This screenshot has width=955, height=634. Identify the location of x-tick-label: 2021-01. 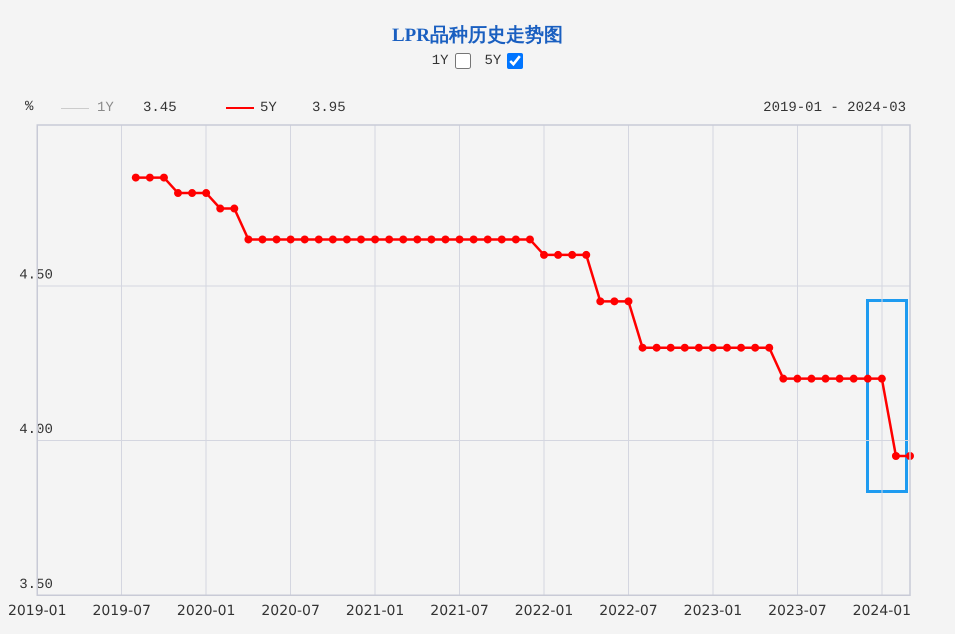
(375, 611).